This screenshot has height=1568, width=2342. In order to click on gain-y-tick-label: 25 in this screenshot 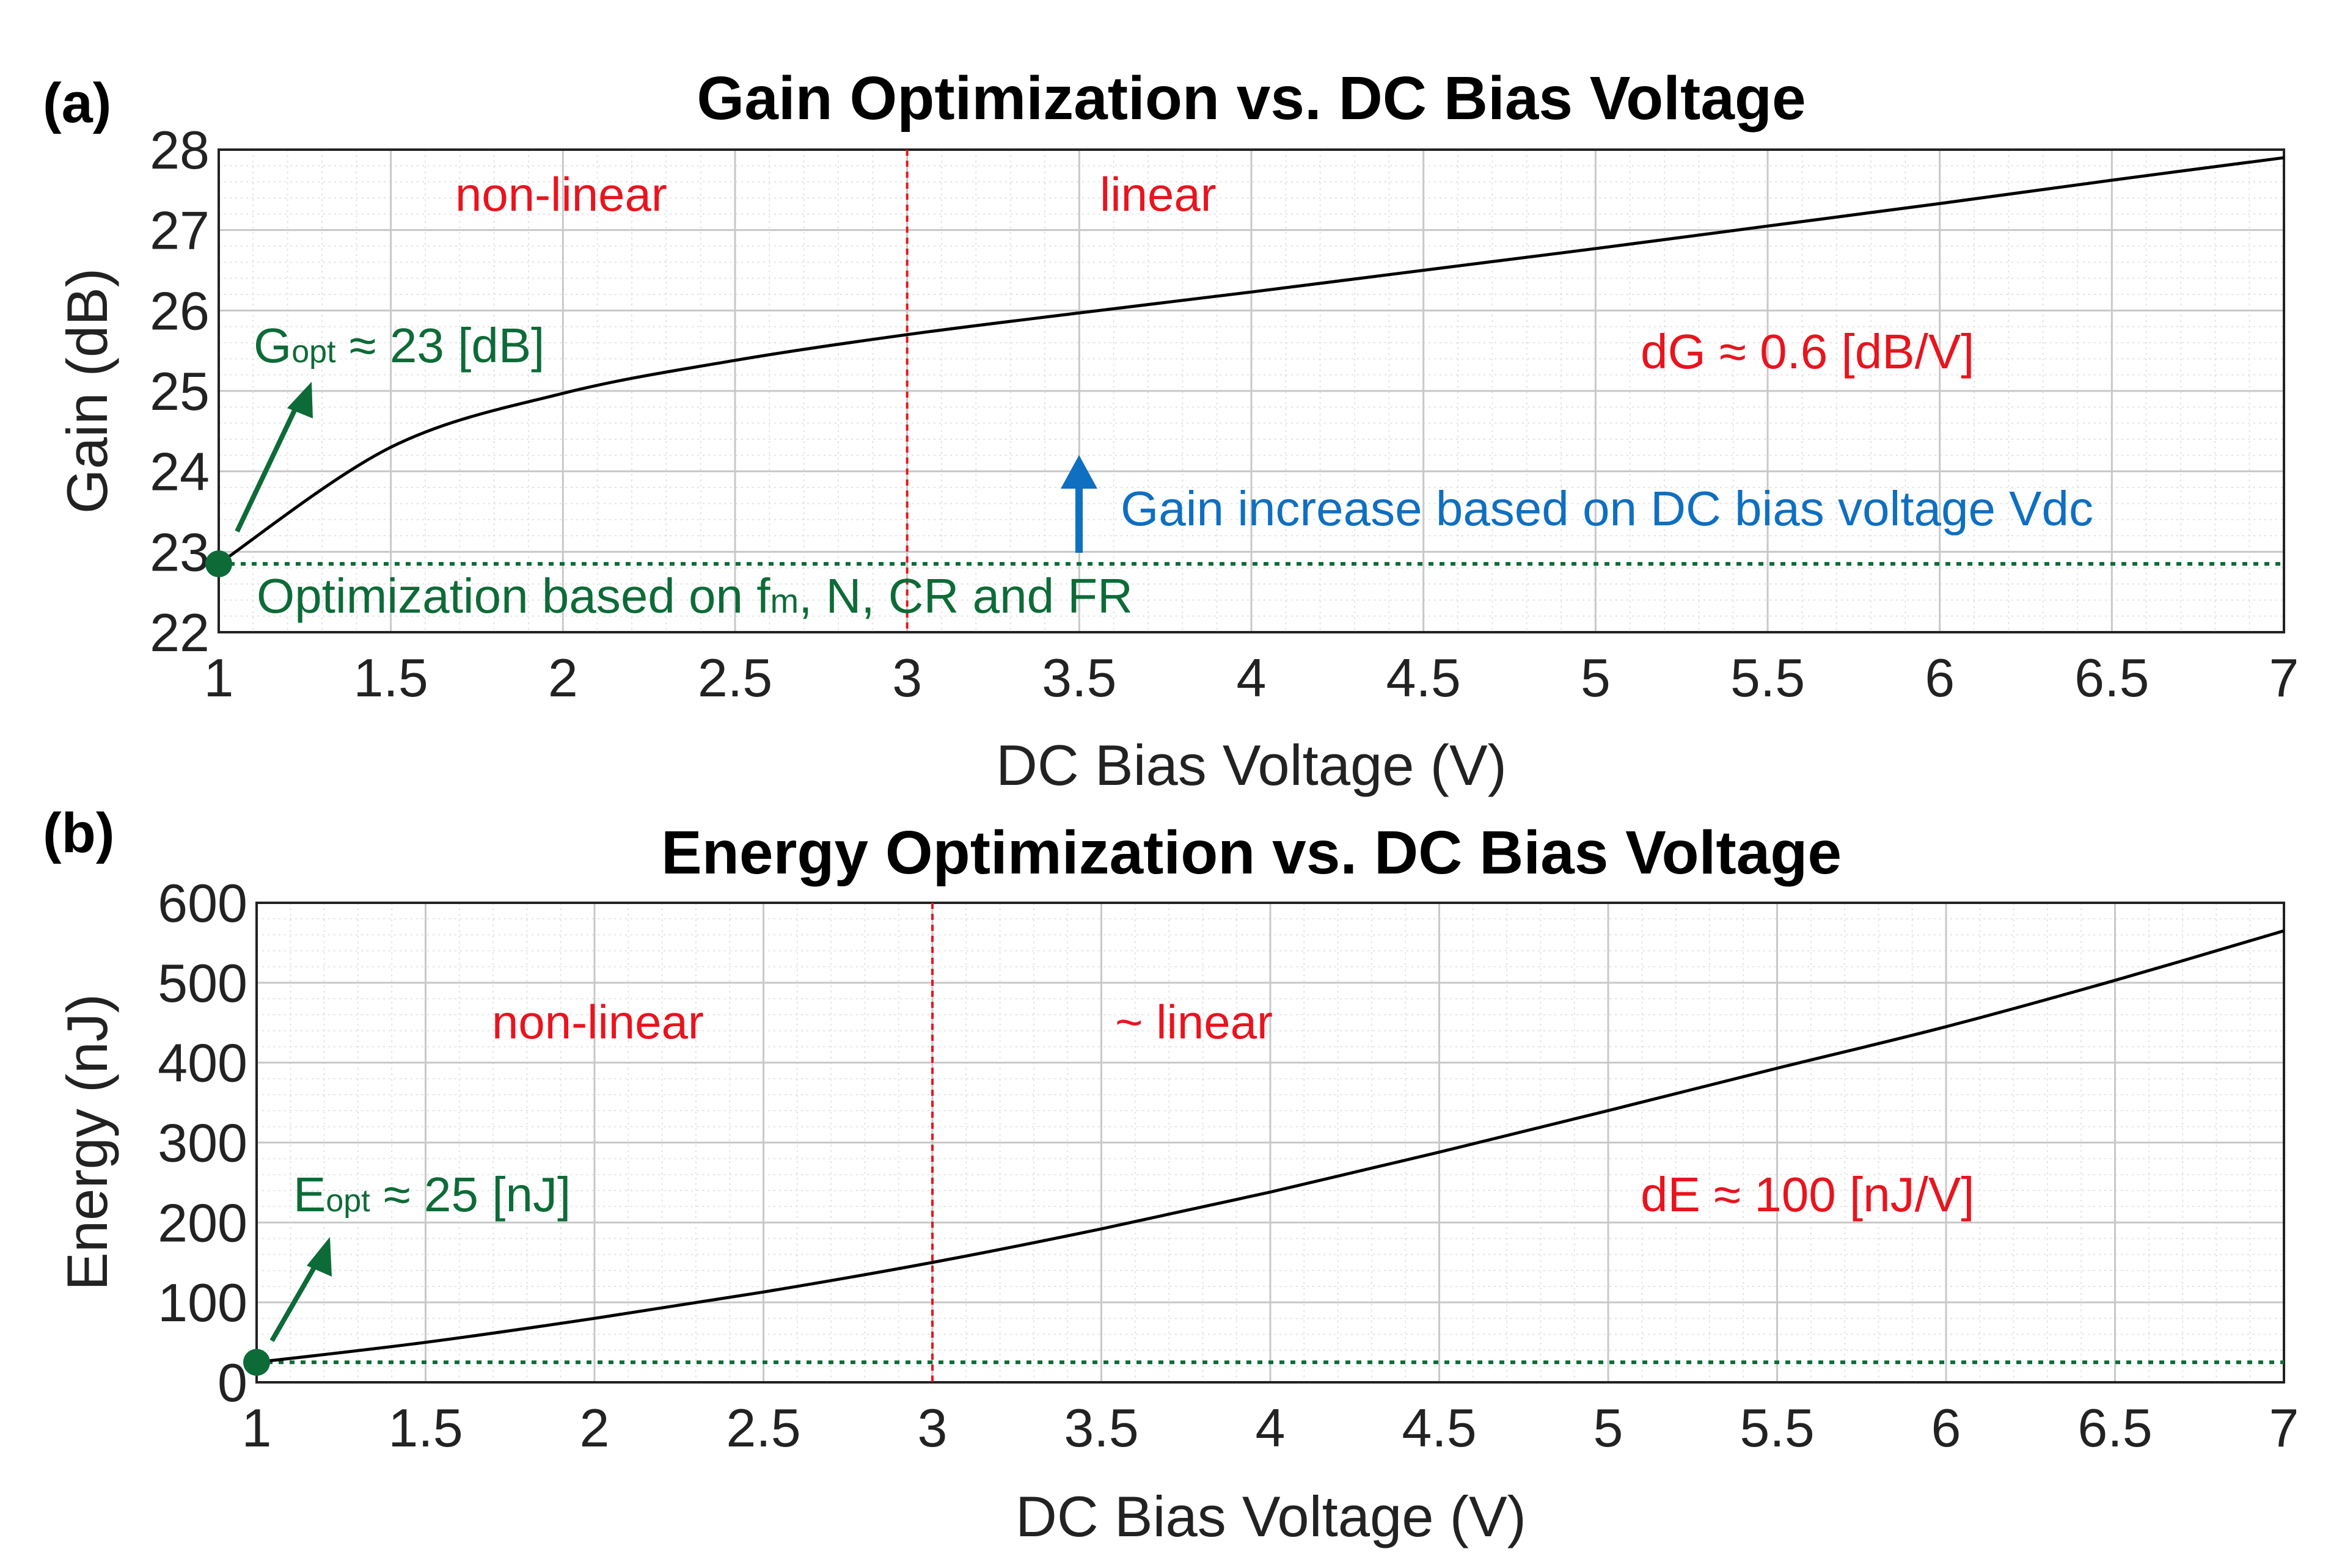, I will do `click(180, 391)`.